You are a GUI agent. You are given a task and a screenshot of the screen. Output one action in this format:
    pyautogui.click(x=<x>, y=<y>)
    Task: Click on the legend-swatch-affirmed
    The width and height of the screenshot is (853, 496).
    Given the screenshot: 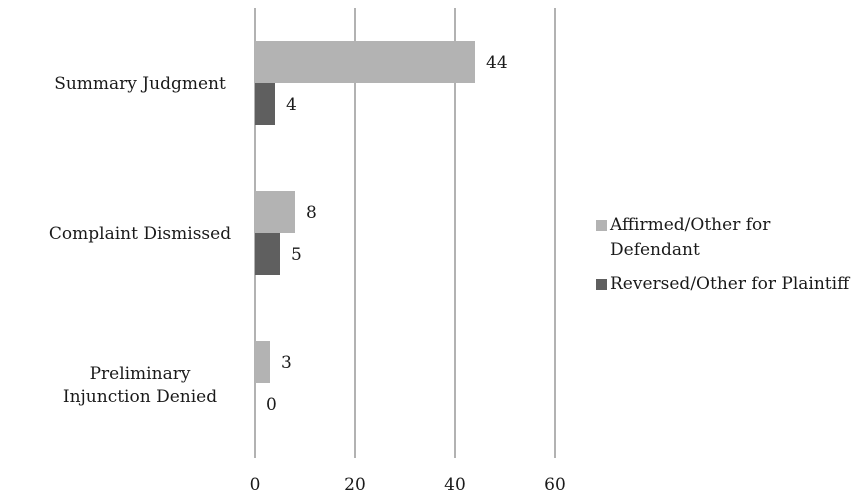 What is the action you would take?
    pyautogui.click(x=601, y=225)
    